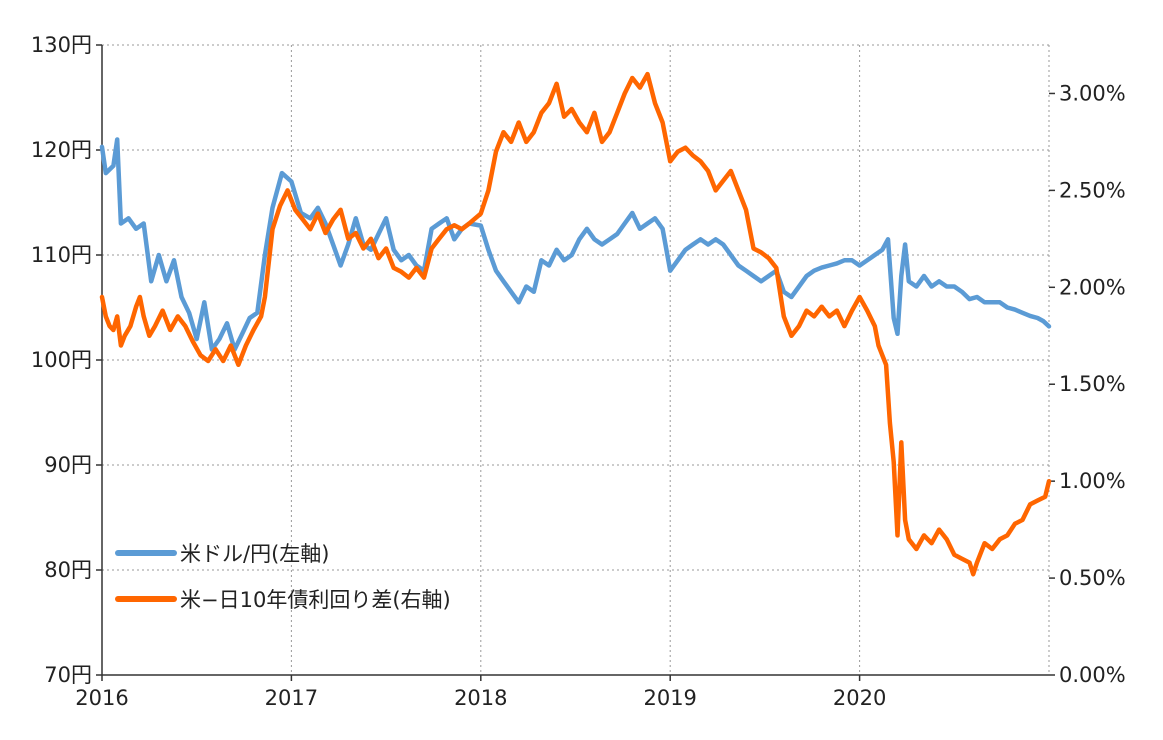 The width and height of the screenshot is (1163, 740). Describe the element at coordinates (254, 554) in the screenshot. I see `legend-label-usd-jpy: 米ドル/円(左軸)` at that location.